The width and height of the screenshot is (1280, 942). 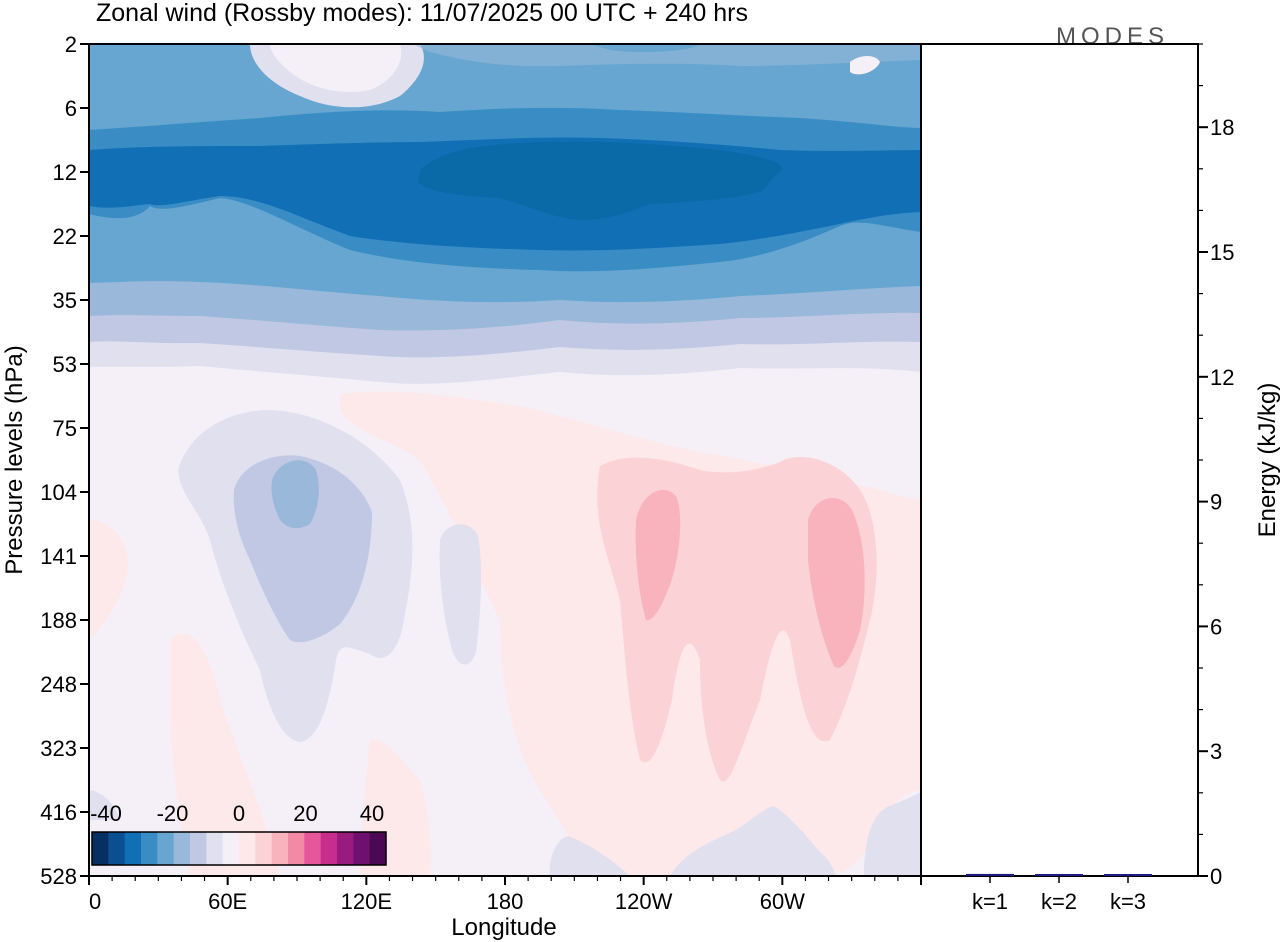 What do you see at coordinates (64, 460) in the screenshot?
I see `y-axis: 2 6 12 22 35 53 75 104 141 188 248 323 416 528` at bounding box center [64, 460].